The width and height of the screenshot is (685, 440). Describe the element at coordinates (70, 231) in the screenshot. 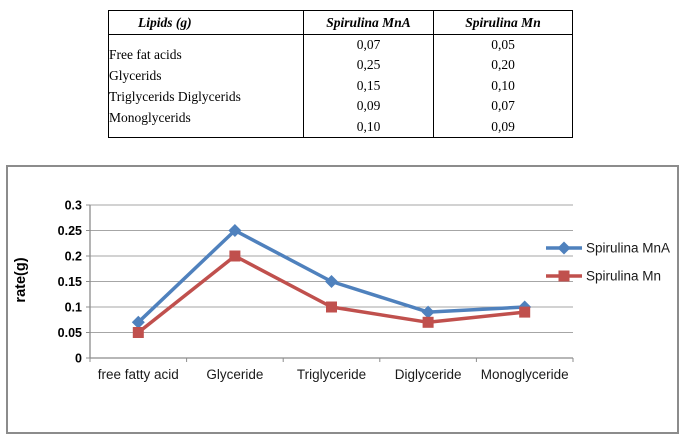

I see `y-tick-label: 0.25` at that location.